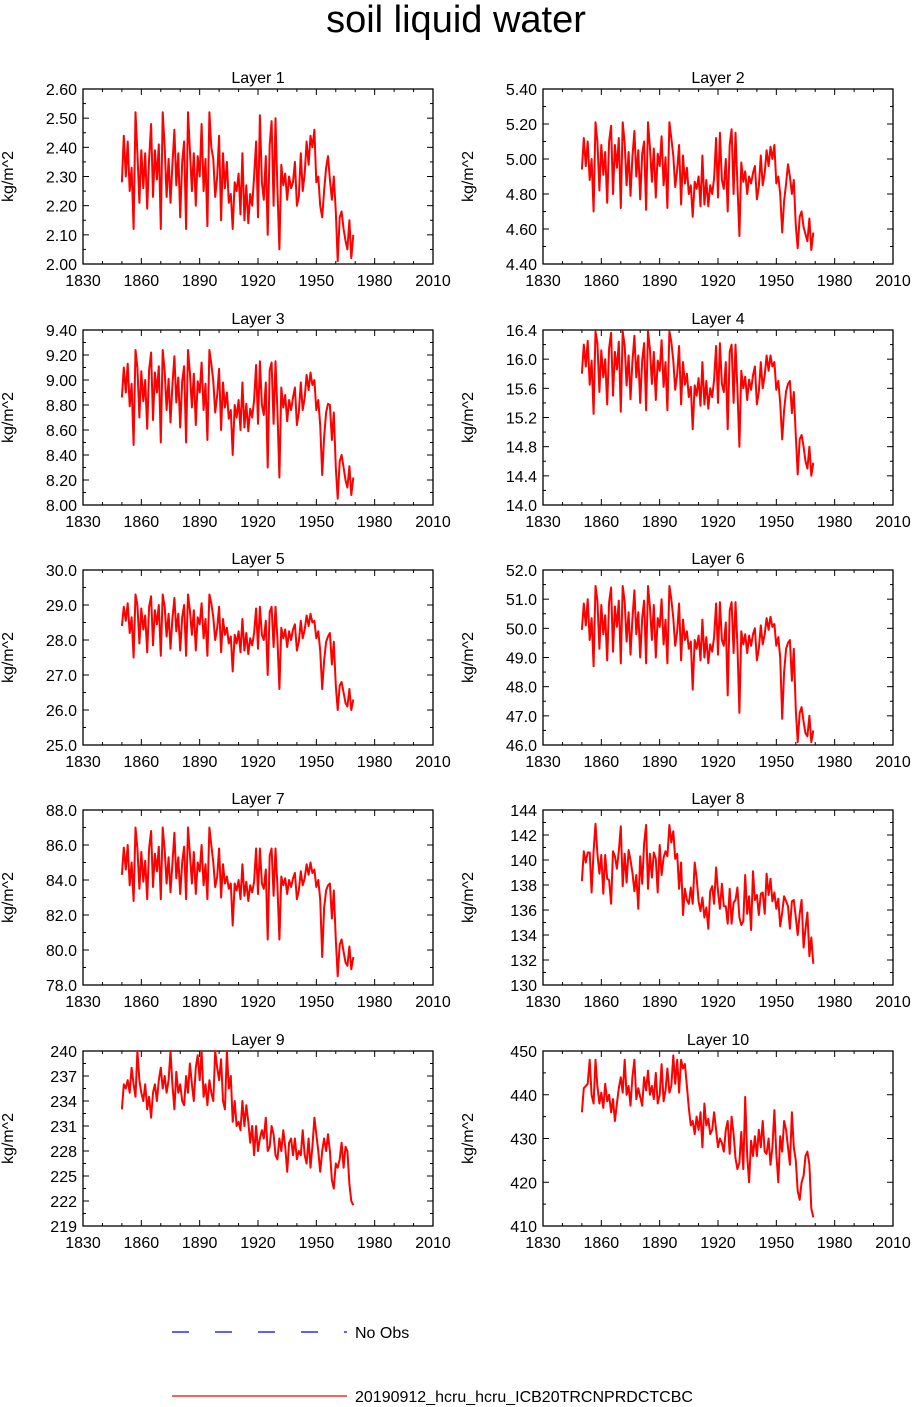 This screenshot has height=1407, width=912. Describe the element at coordinates (61, 916) in the screenshot. I see `y-tick-label: 82.0` at that location.